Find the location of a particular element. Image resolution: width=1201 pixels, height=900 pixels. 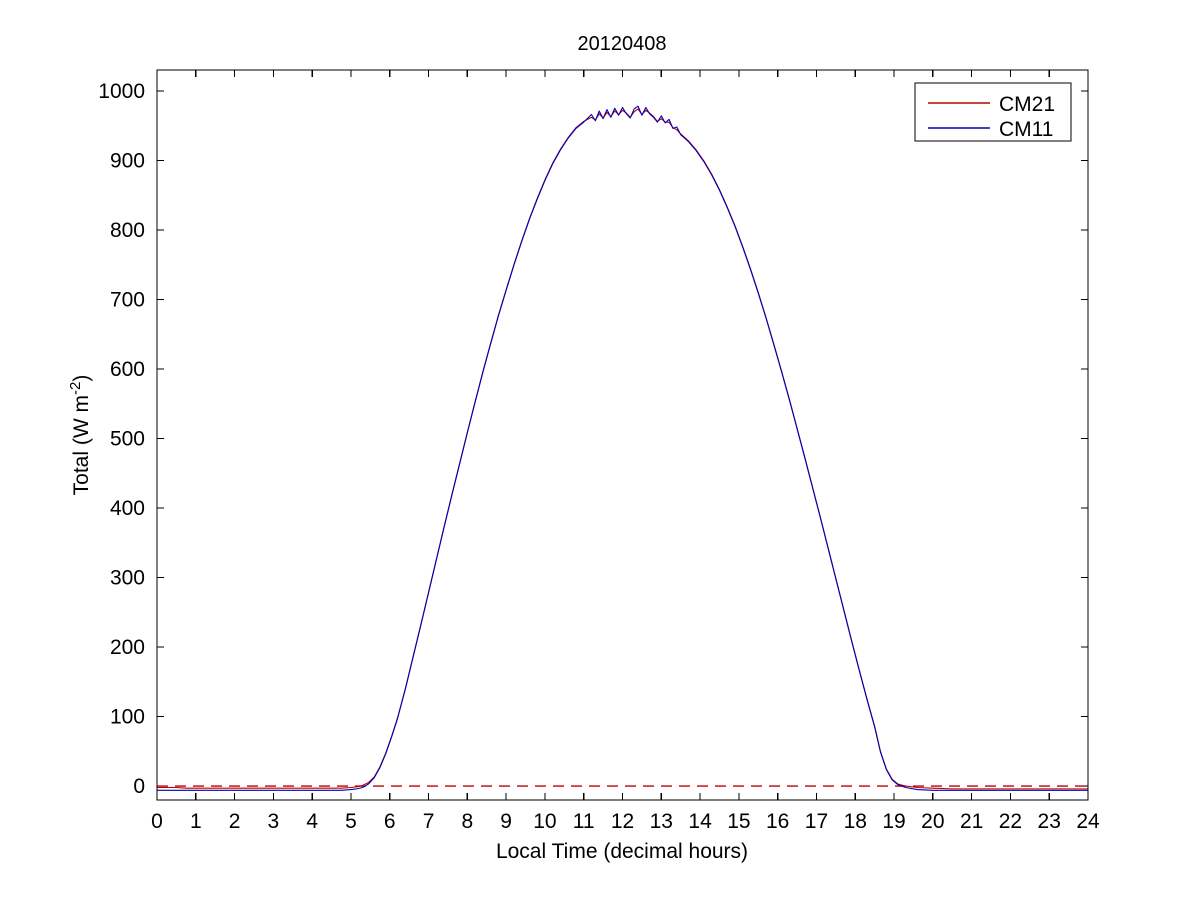

x-tick-label: 13 is located at coordinates (661, 821).